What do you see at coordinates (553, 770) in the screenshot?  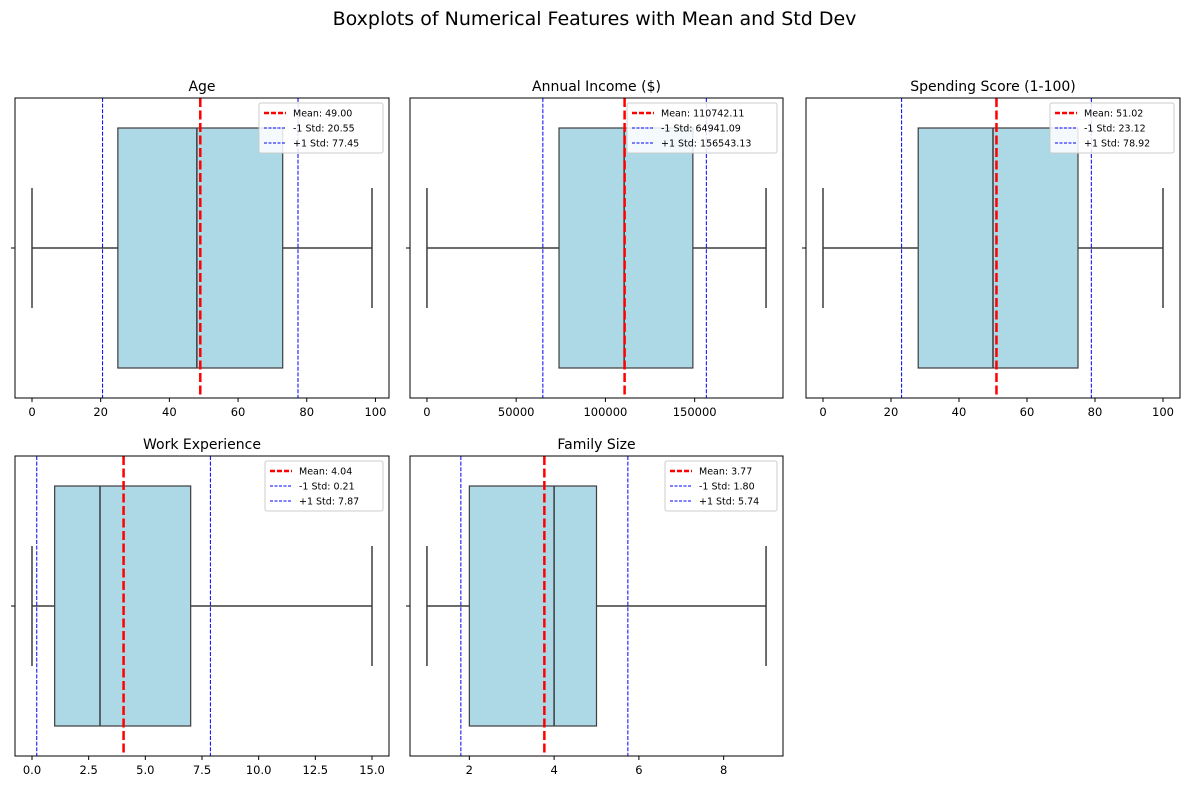 I see `x-tick-label: 4` at bounding box center [553, 770].